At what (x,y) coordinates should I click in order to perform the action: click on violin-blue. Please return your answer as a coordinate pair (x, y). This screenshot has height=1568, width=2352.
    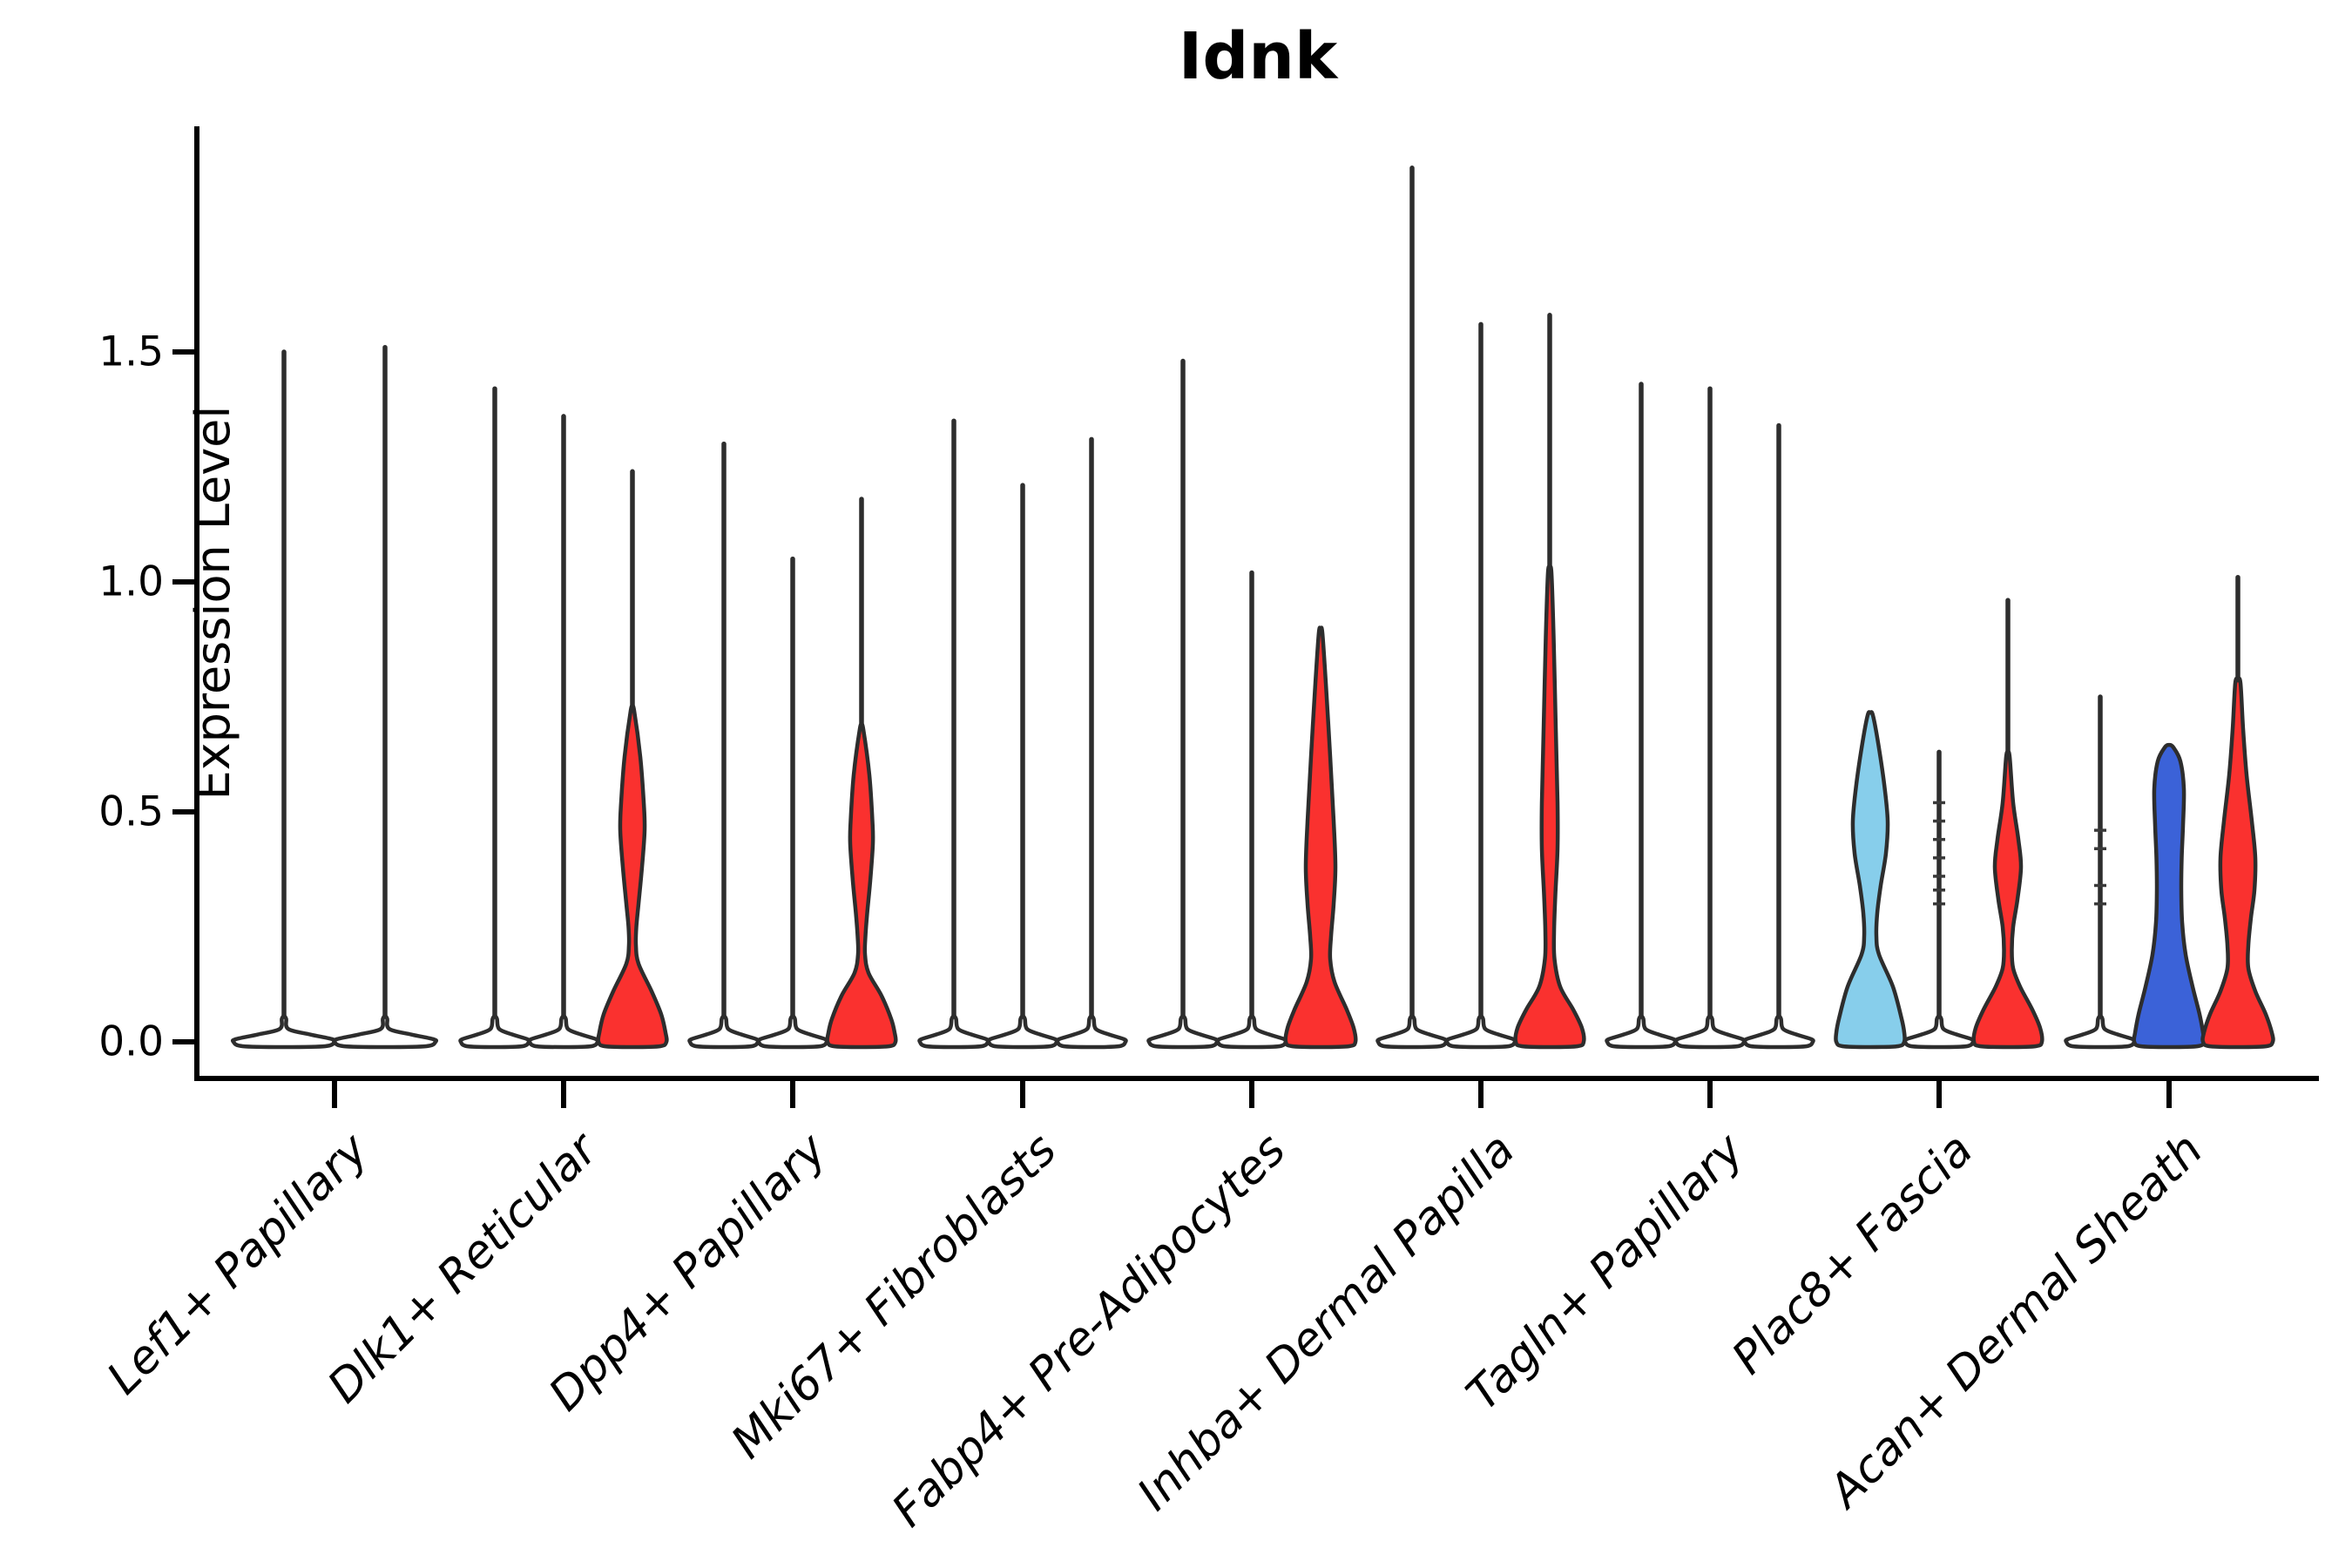
    Looking at the image, I should click on (2170, 896).